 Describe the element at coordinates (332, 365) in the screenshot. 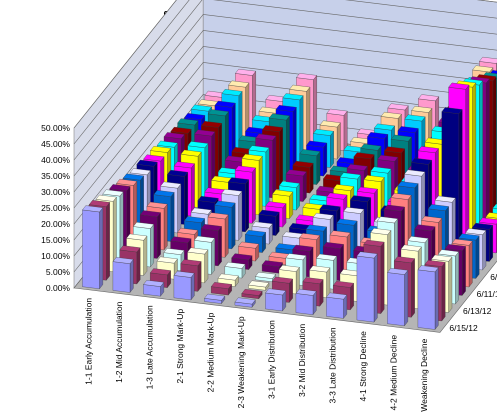

I see `category-label: 3-3 Late Distribution` at that location.